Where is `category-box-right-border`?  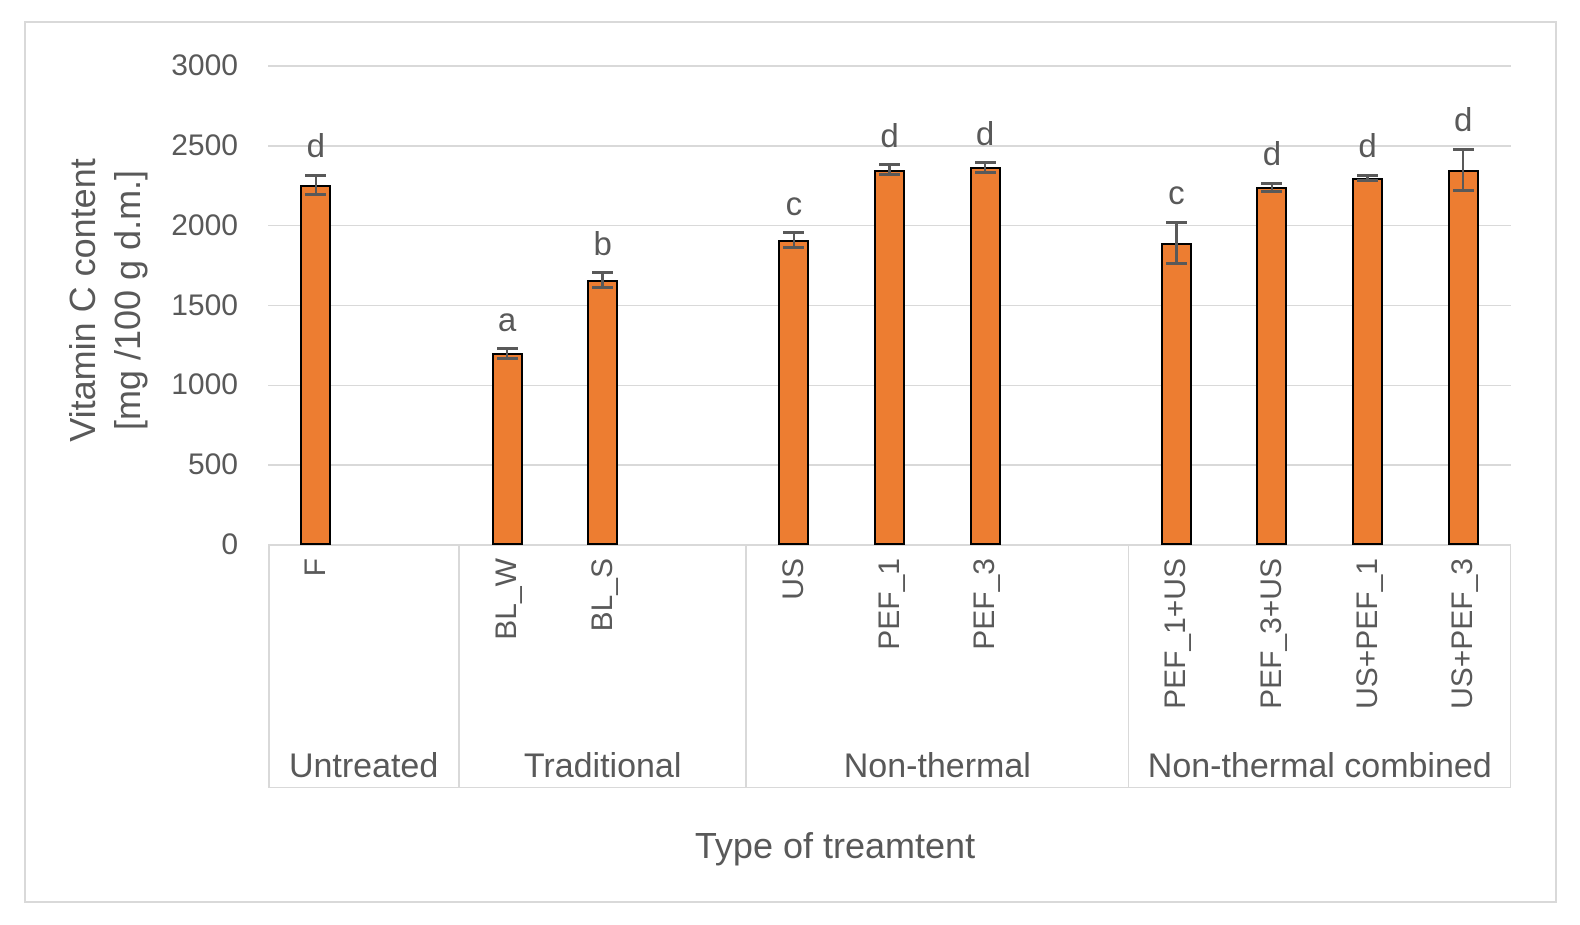
category-box-right-border is located at coordinates (1510, 666).